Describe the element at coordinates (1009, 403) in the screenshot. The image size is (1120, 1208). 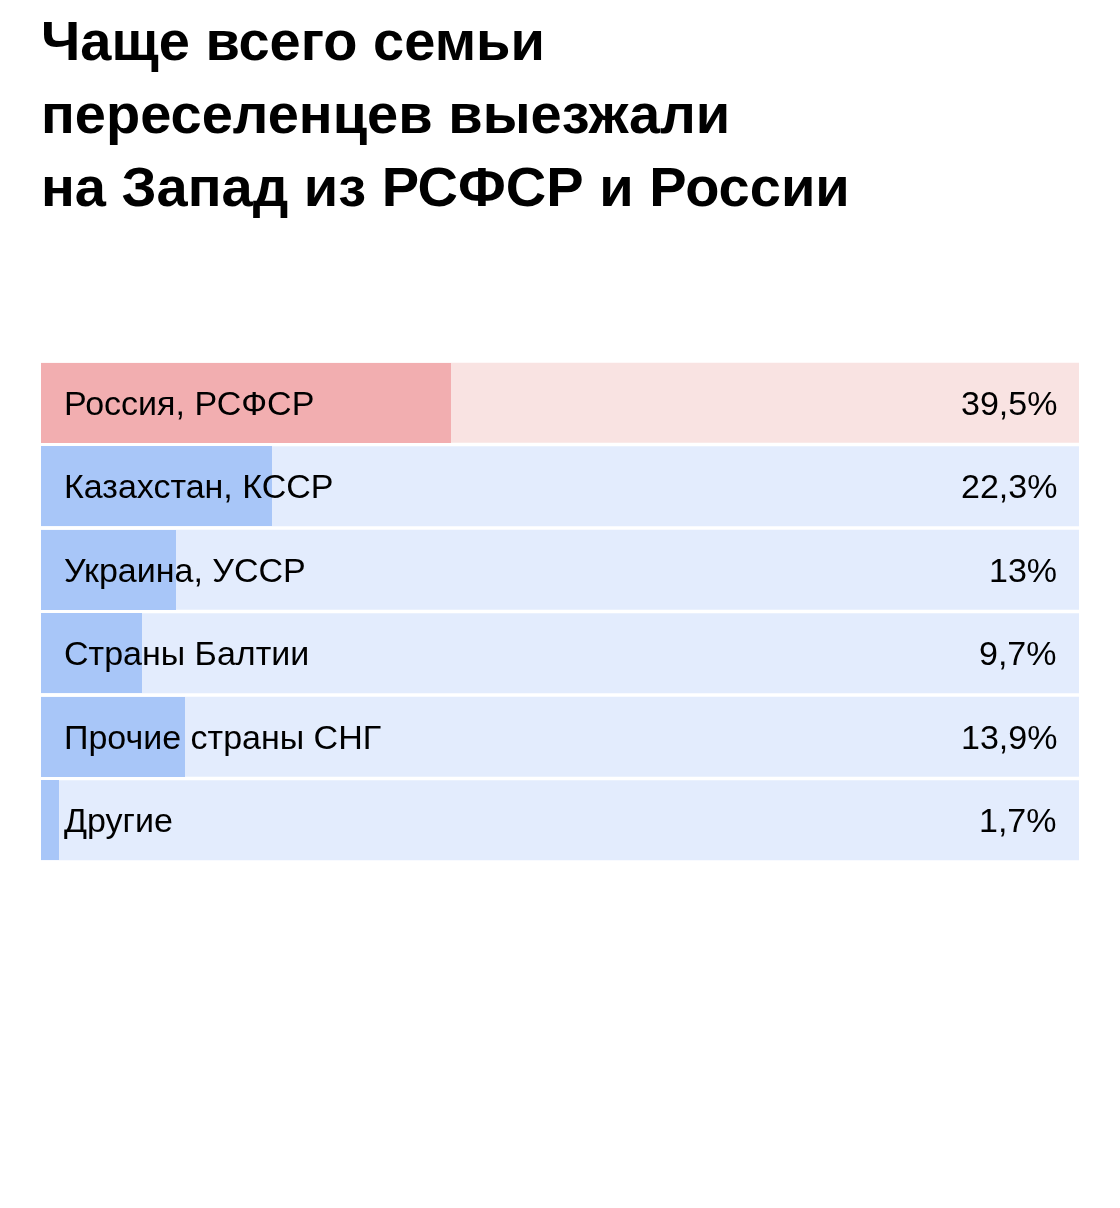
I see `data-label: 39,5%` at that location.